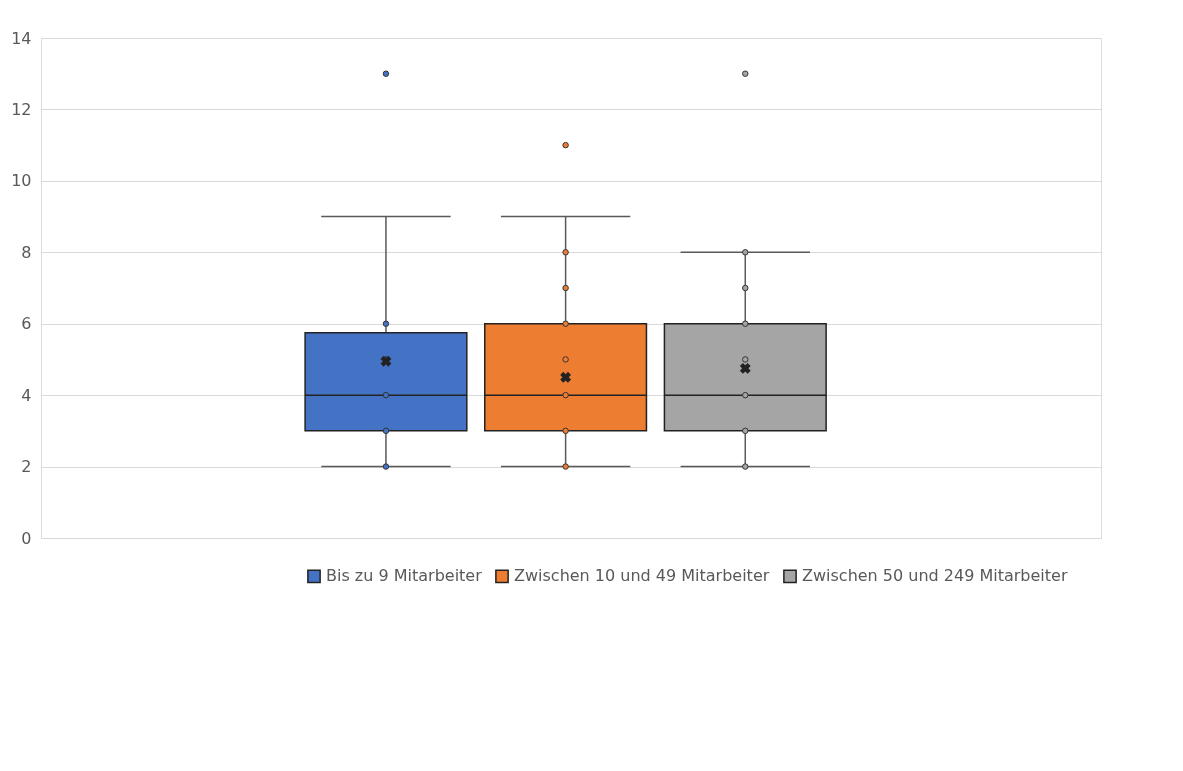  I want to click on legend-label: Zwischen 10 und 49 Mitarbeiter, so click(642, 576).